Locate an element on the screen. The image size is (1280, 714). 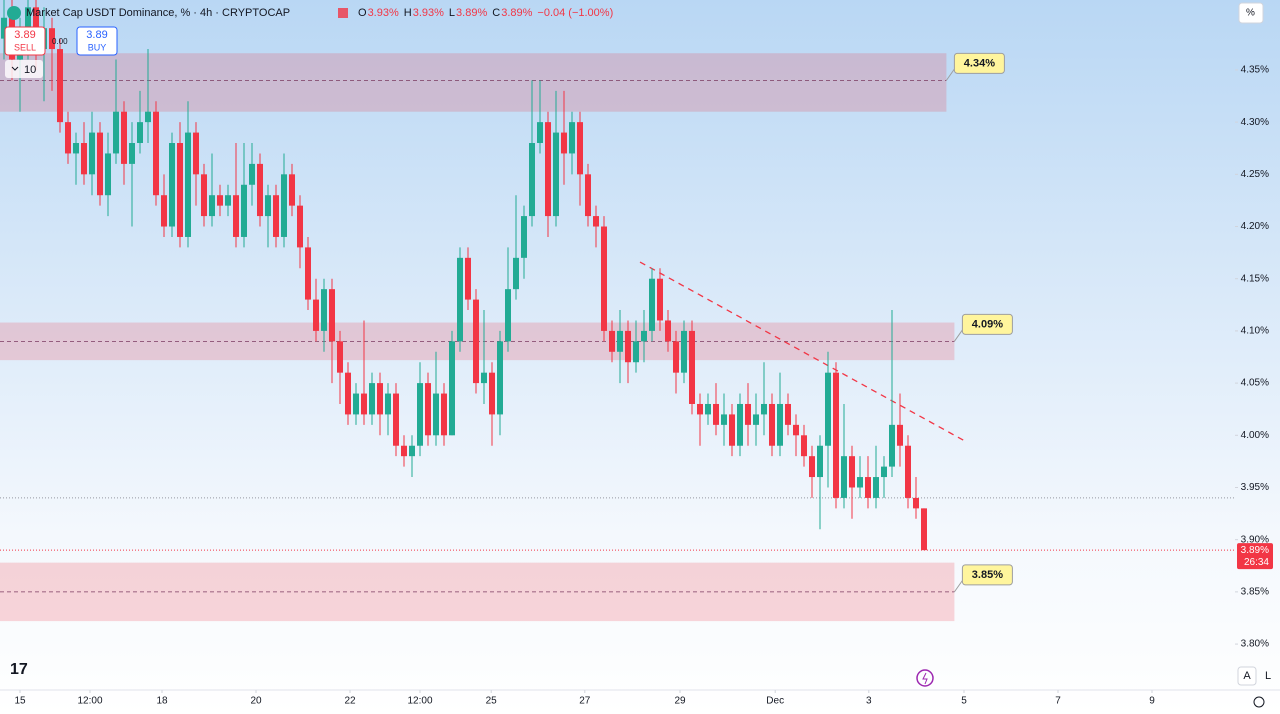
x-tick-label: 12:00 is located at coordinates (419, 701).